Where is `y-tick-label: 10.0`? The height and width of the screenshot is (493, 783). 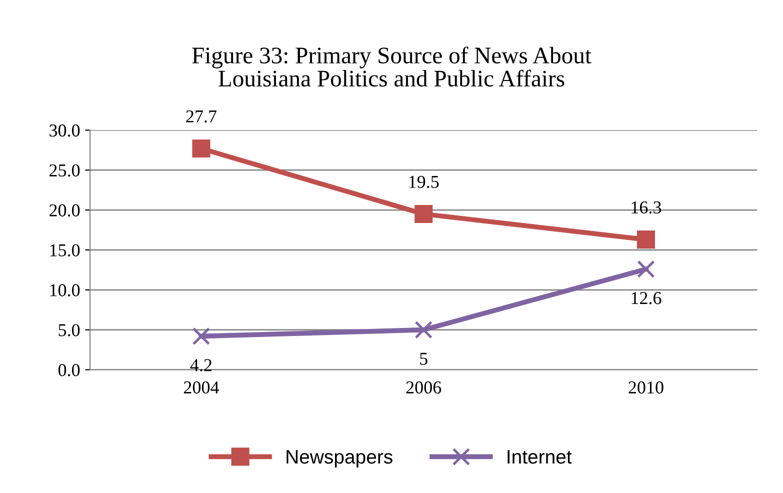
y-tick-label: 10.0 is located at coordinates (65, 290).